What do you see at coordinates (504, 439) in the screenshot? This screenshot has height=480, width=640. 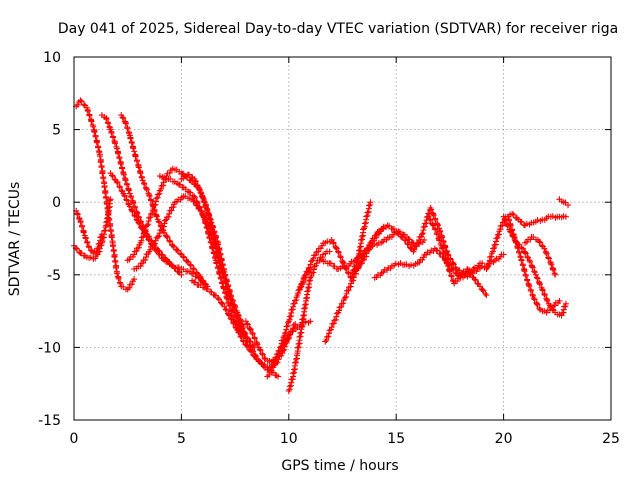 I see `x-tick-label: 20` at bounding box center [504, 439].